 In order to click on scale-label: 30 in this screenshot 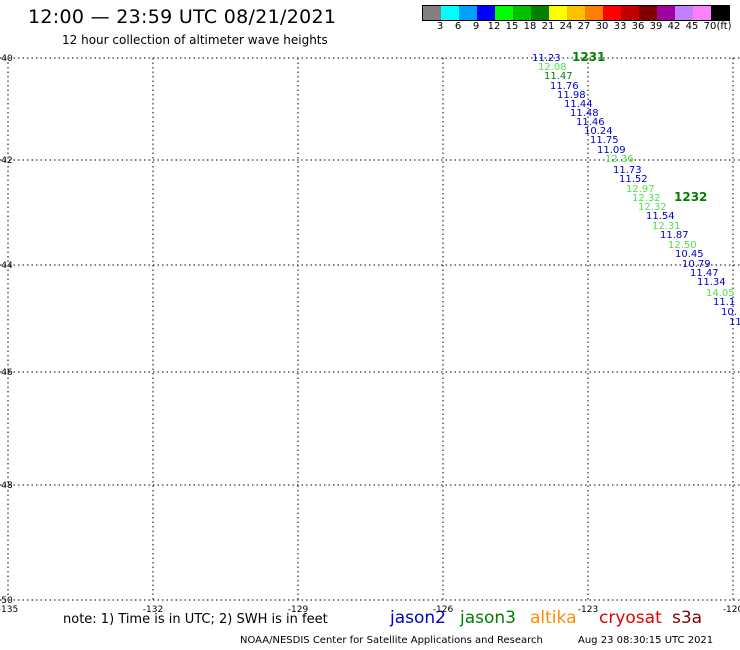, I will do `click(602, 26)`.